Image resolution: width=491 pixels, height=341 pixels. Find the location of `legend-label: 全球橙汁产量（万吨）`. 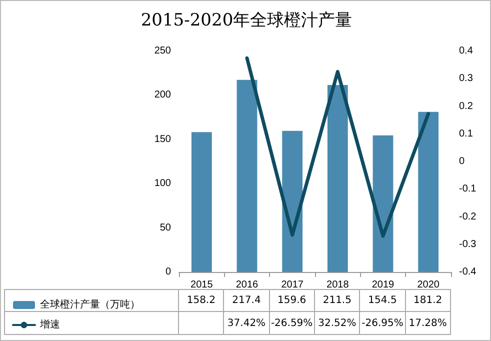

legend-label: 全球橙汁产量（万吨） is located at coordinates (90, 304).